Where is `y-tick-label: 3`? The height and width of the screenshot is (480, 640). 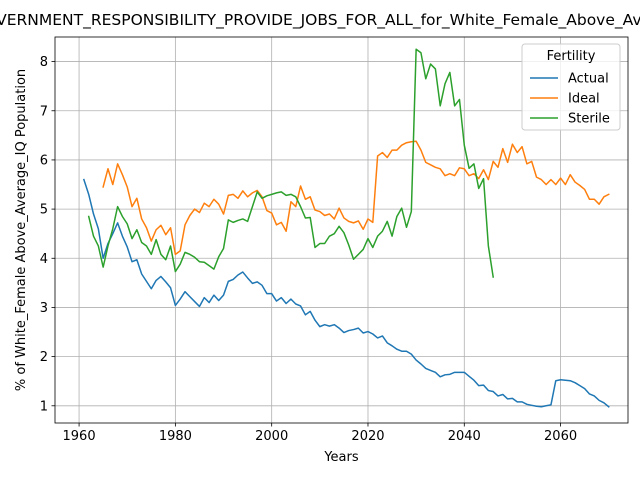 y-tick-label: 3 is located at coordinates (44, 308).